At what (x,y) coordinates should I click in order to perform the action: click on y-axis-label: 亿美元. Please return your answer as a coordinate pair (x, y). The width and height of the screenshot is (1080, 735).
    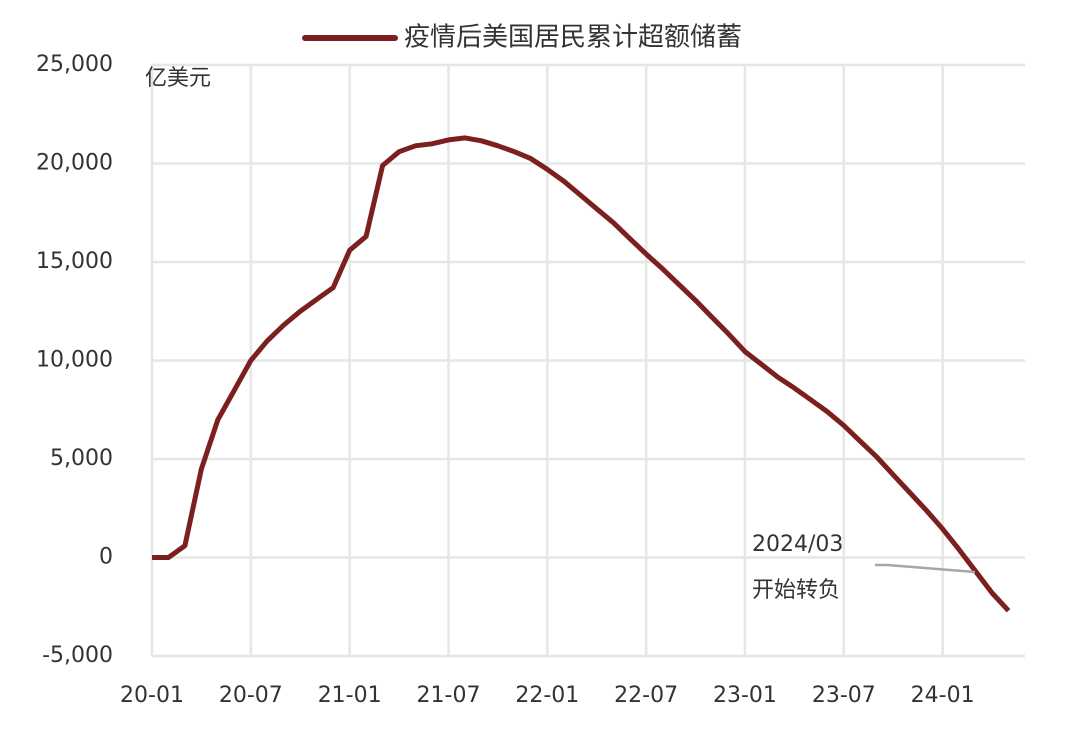
    Looking at the image, I should click on (178, 78).